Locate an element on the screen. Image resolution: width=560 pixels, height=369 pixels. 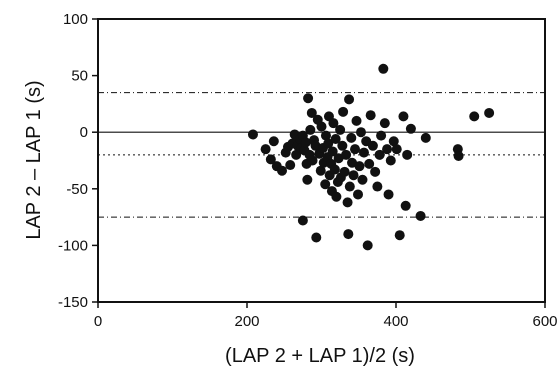
y-tick-label: -100 is located at coordinates (73, 245).